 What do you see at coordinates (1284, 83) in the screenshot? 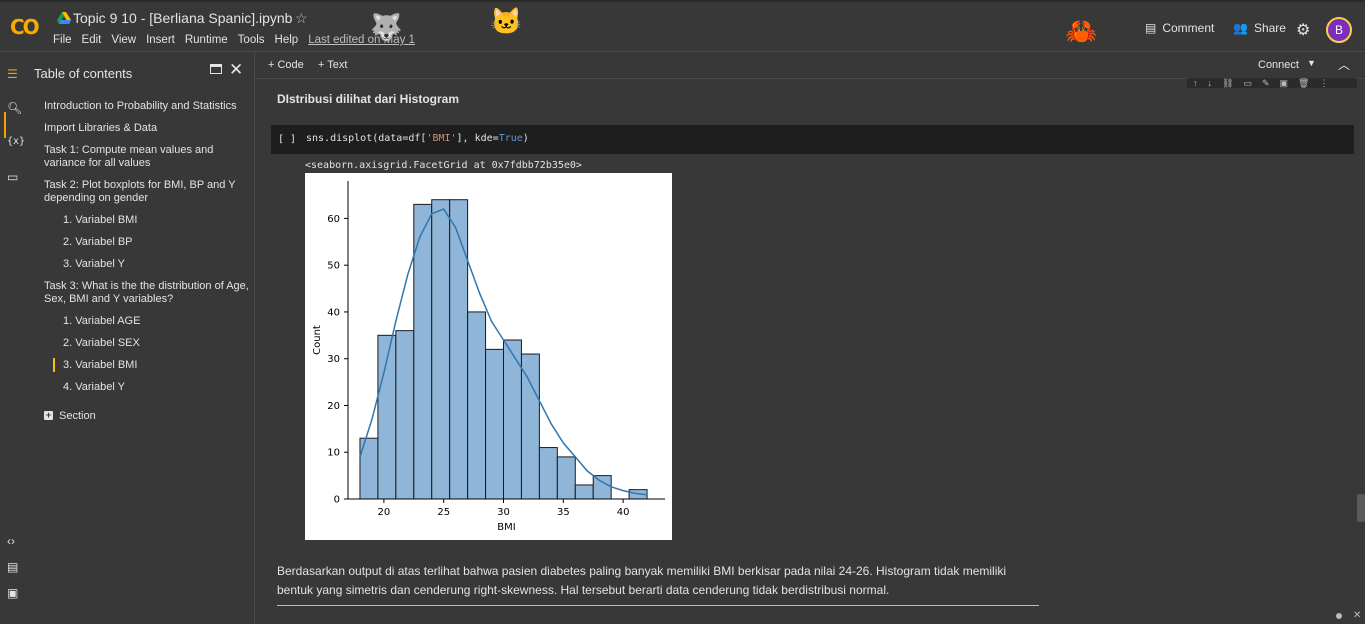
I see `mirror-icon: ▣` at bounding box center [1284, 83].